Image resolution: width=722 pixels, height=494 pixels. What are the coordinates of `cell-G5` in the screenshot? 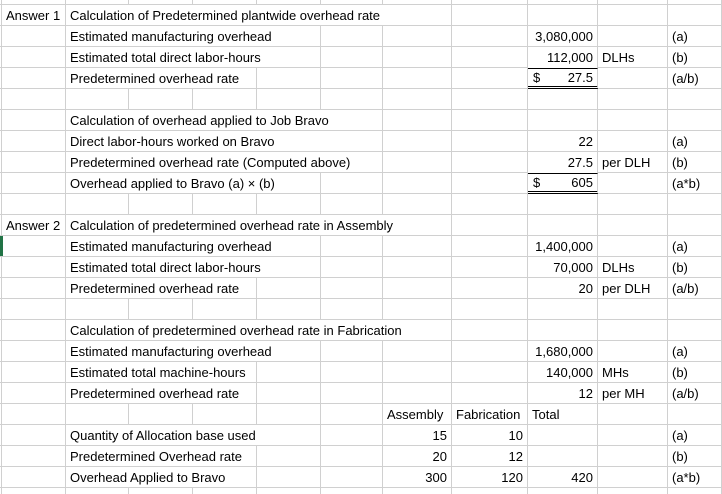 It's located at (417, 99).